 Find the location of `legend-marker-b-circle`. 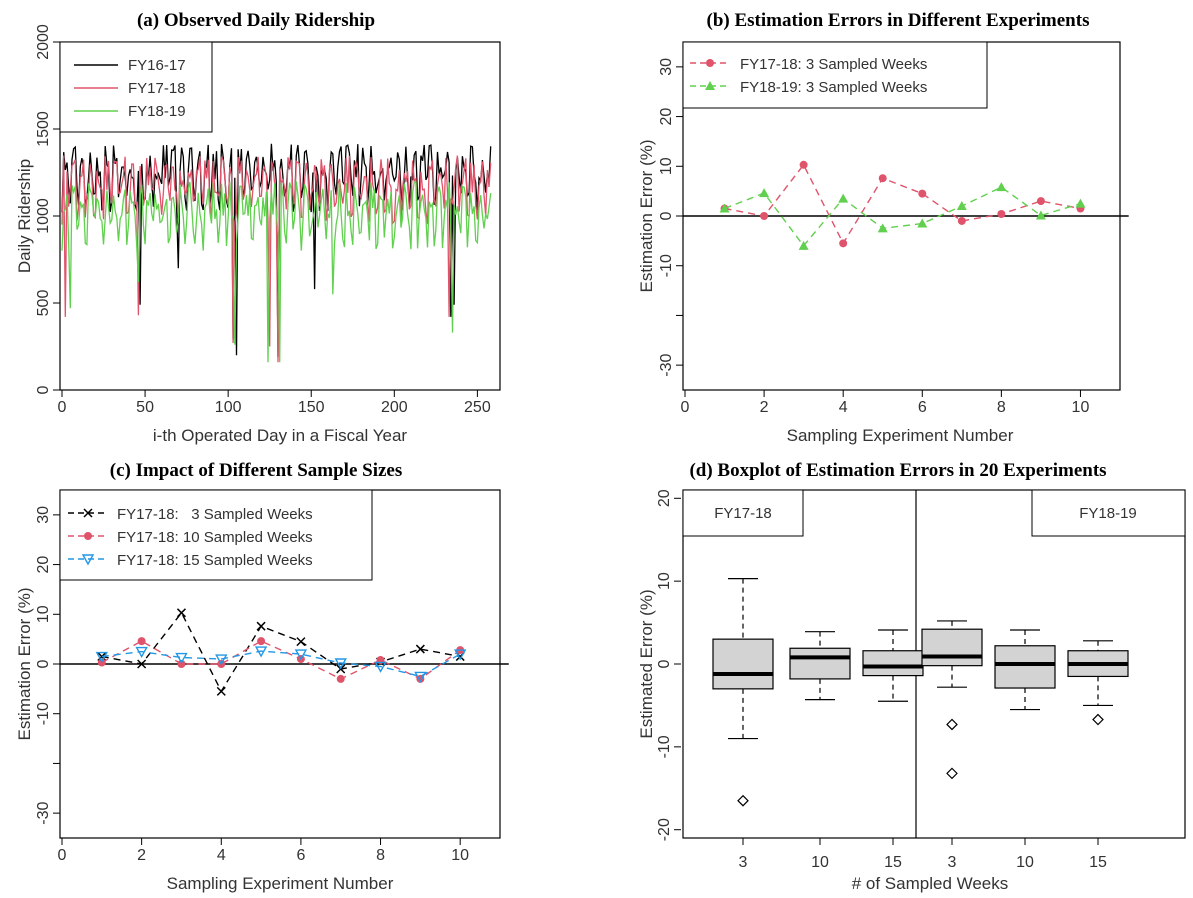

legend-marker-b-circle is located at coordinates (710, 63).